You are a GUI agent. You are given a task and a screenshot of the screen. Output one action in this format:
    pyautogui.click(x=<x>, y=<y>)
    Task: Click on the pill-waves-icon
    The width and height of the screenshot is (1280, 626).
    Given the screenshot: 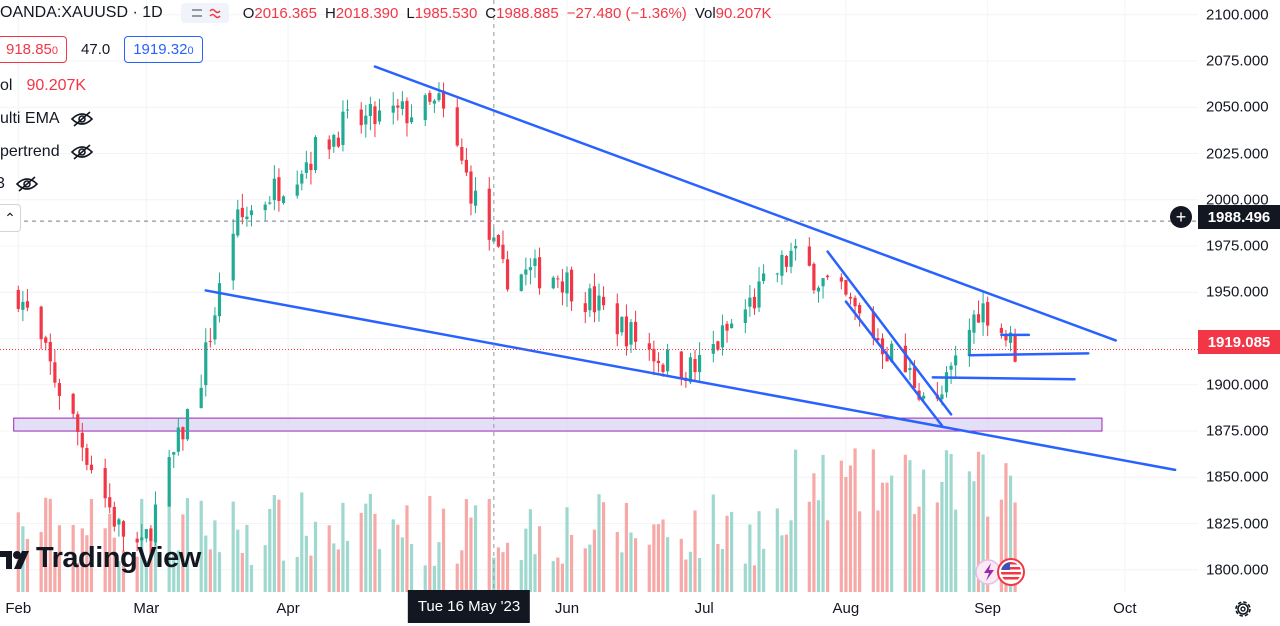 What is the action you would take?
    pyautogui.click(x=204, y=13)
    